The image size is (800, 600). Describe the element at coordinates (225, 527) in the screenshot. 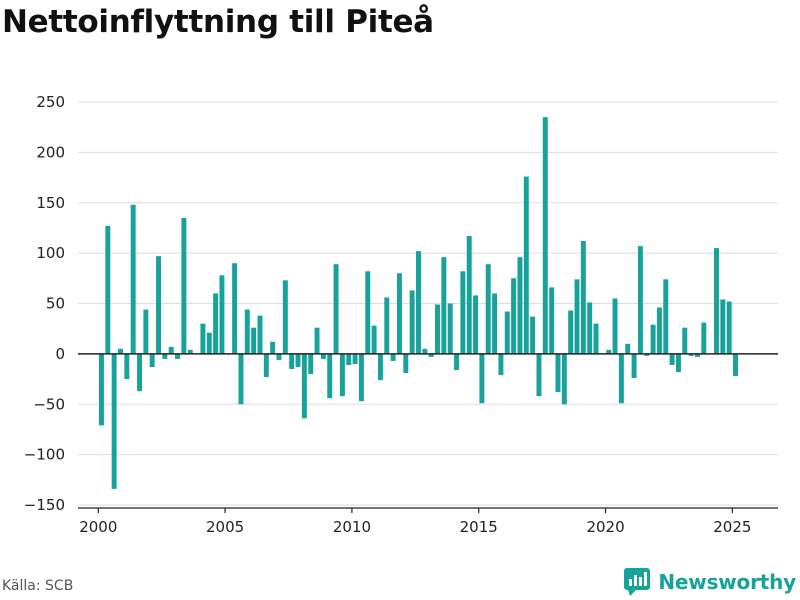

I see `x-tick-label: 2005` at that location.